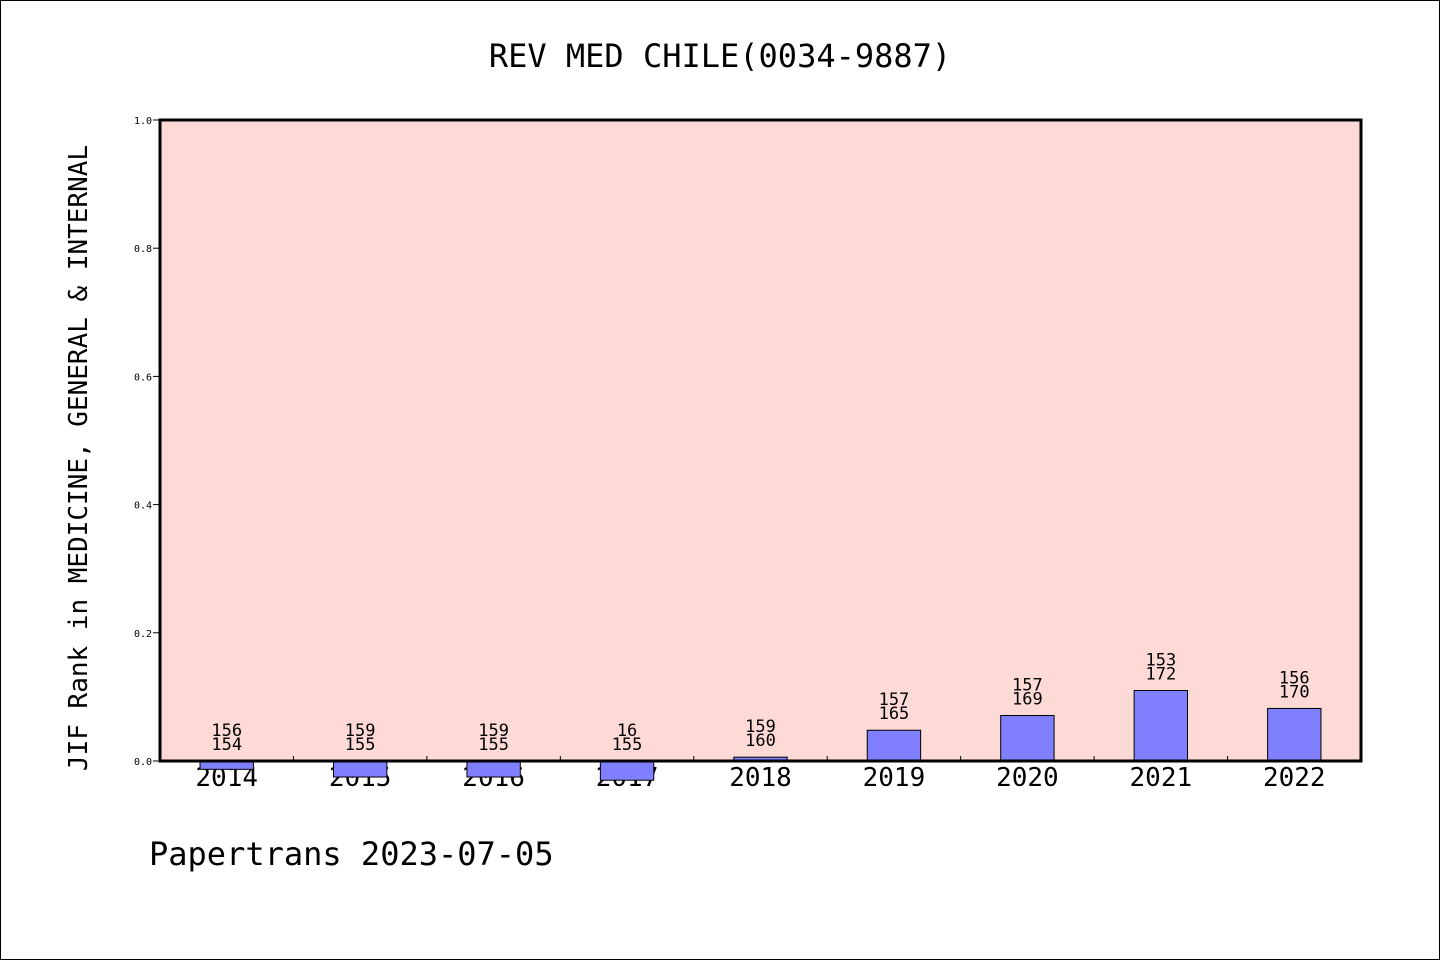  What do you see at coordinates (760, 741) in the screenshot?
I see `bar-label-bottom: 160` at bounding box center [760, 741].